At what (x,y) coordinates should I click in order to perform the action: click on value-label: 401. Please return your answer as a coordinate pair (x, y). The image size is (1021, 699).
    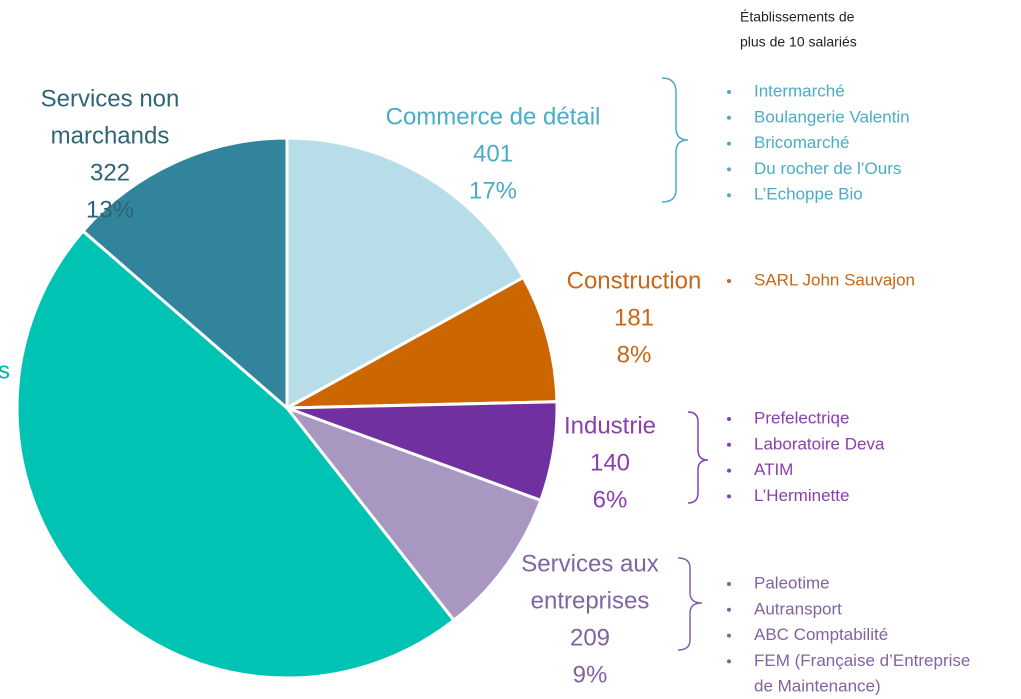
    Looking at the image, I should click on (493, 153).